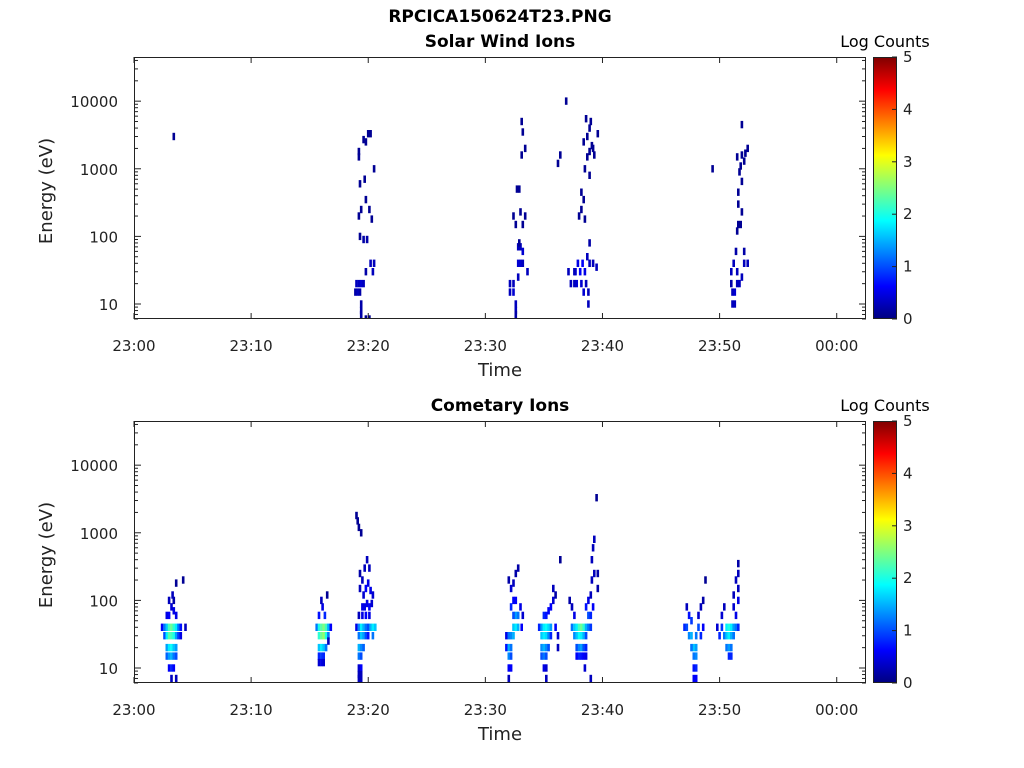 The width and height of the screenshot is (1024, 768). I want to click on colorbar-title: Log Counts, so click(885, 41).